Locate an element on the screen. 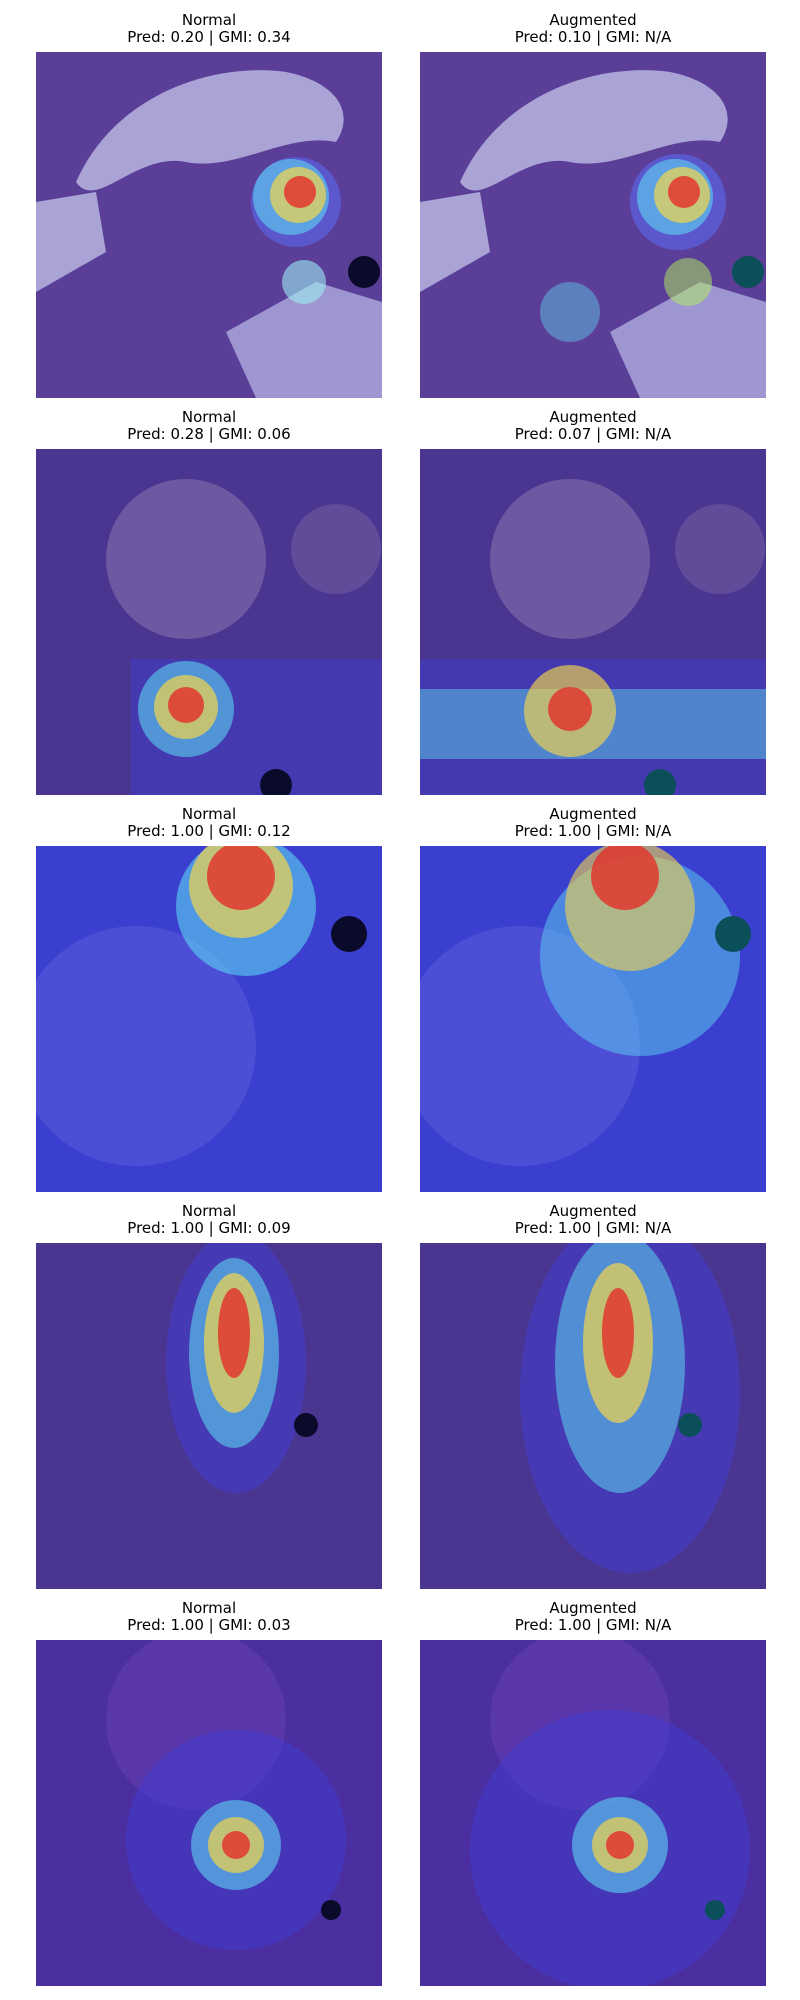  panel-title: Normal Pred: 0.28 | GMI: 0.06 is located at coordinates (209, 426).